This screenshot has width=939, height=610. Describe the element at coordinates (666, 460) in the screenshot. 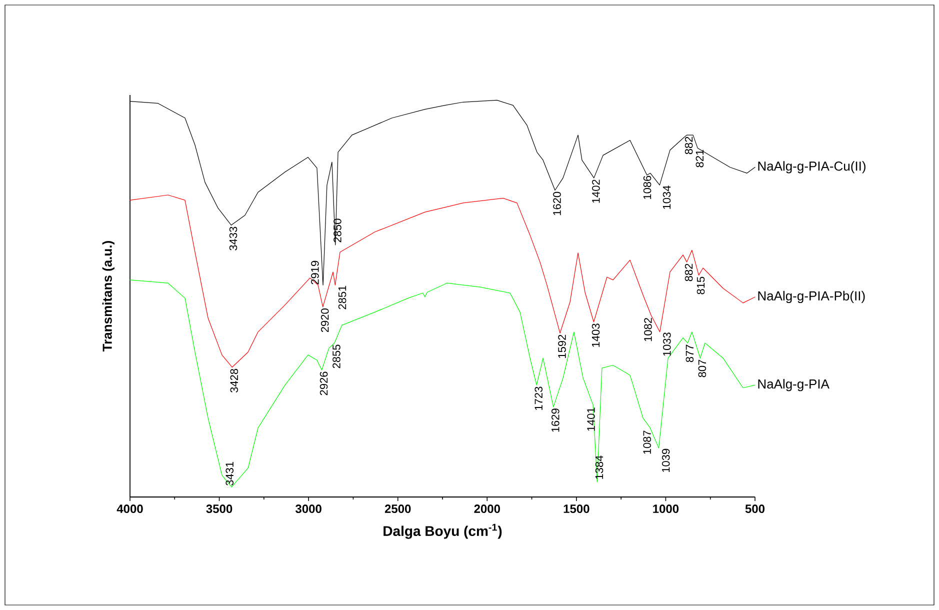

I see `annotation: 1039` at that location.